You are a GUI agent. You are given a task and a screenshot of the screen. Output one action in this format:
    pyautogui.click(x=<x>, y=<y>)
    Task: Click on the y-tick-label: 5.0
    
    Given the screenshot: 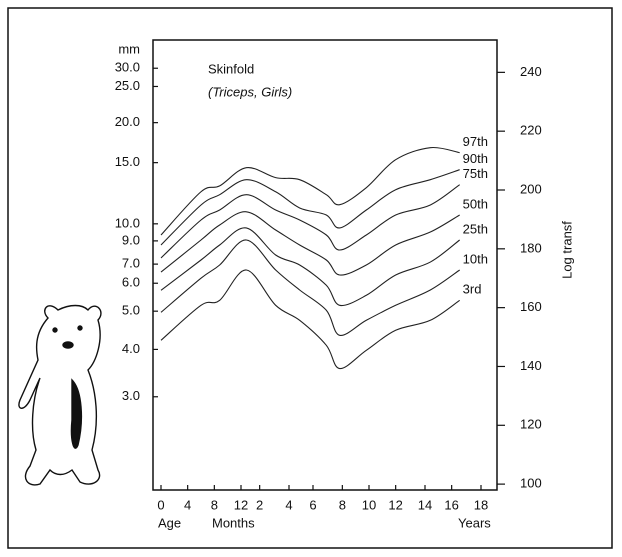 What is the action you would take?
    pyautogui.click(x=131, y=310)
    